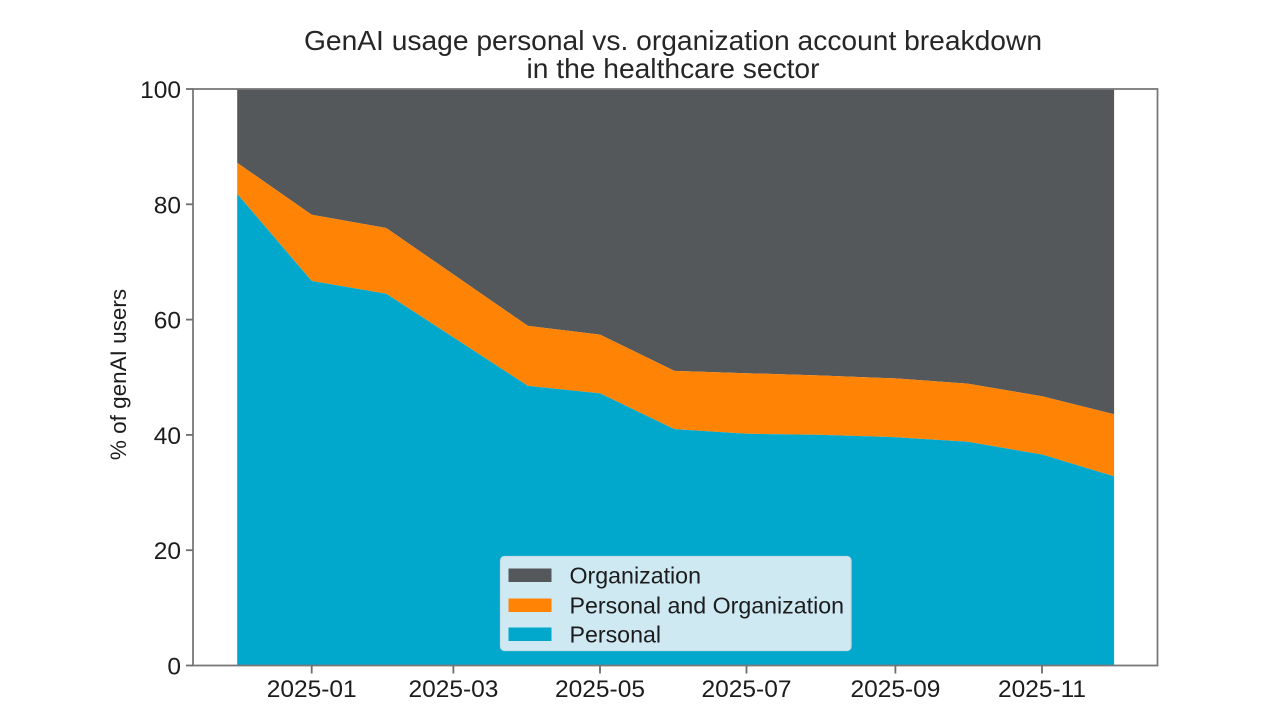  I want to click on svg-text: 60, so click(167, 321).